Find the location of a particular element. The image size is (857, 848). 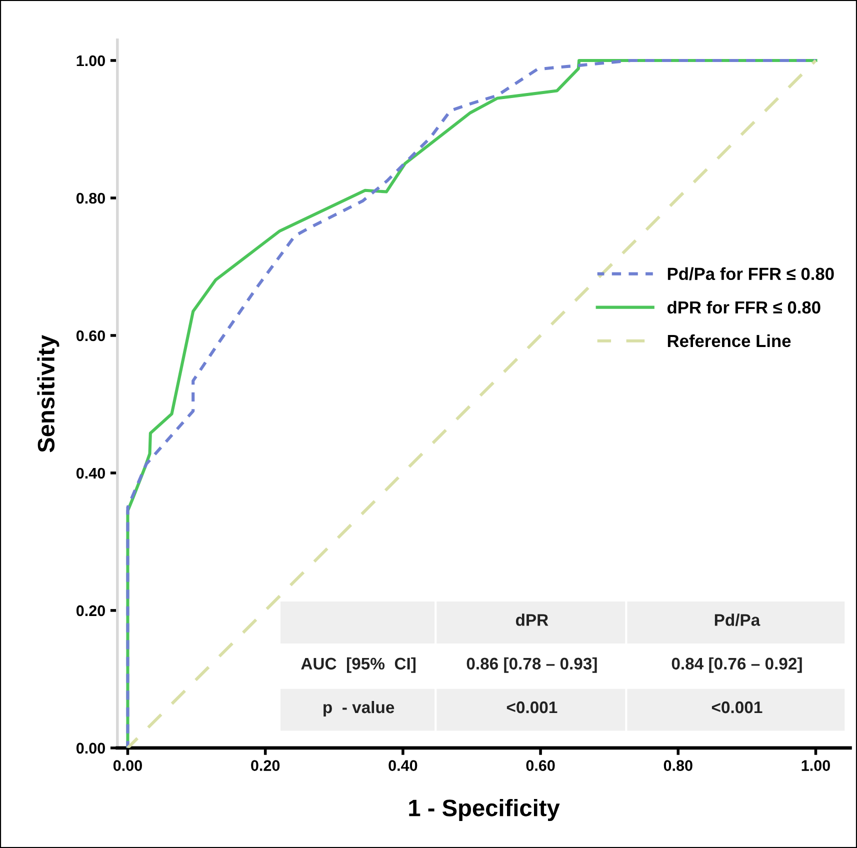

annotation: dPR is located at coordinates (532, 620).